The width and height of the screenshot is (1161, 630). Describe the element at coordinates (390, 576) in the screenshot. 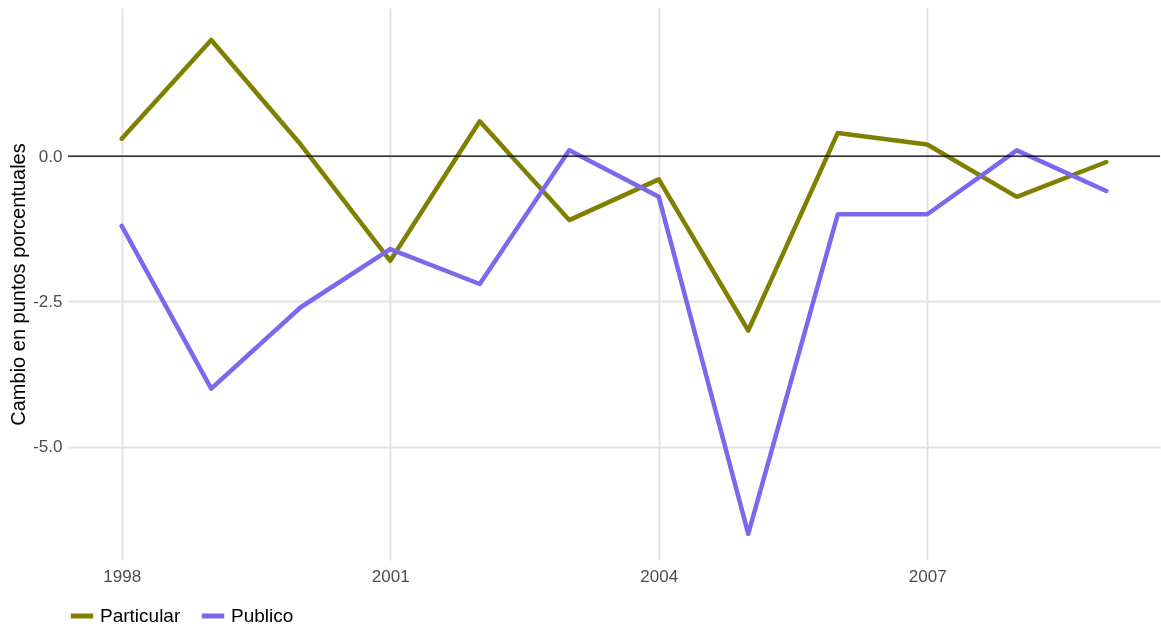

I see `x-tick-label: 2001` at that location.